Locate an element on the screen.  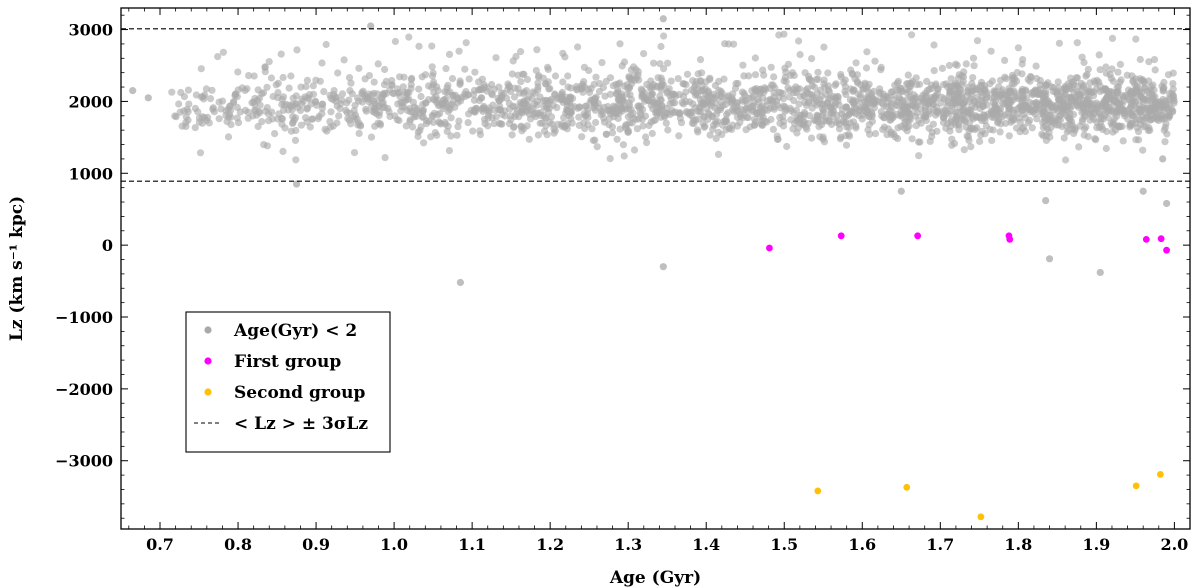
legend-label: Second group is located at coordinates (299, 393).